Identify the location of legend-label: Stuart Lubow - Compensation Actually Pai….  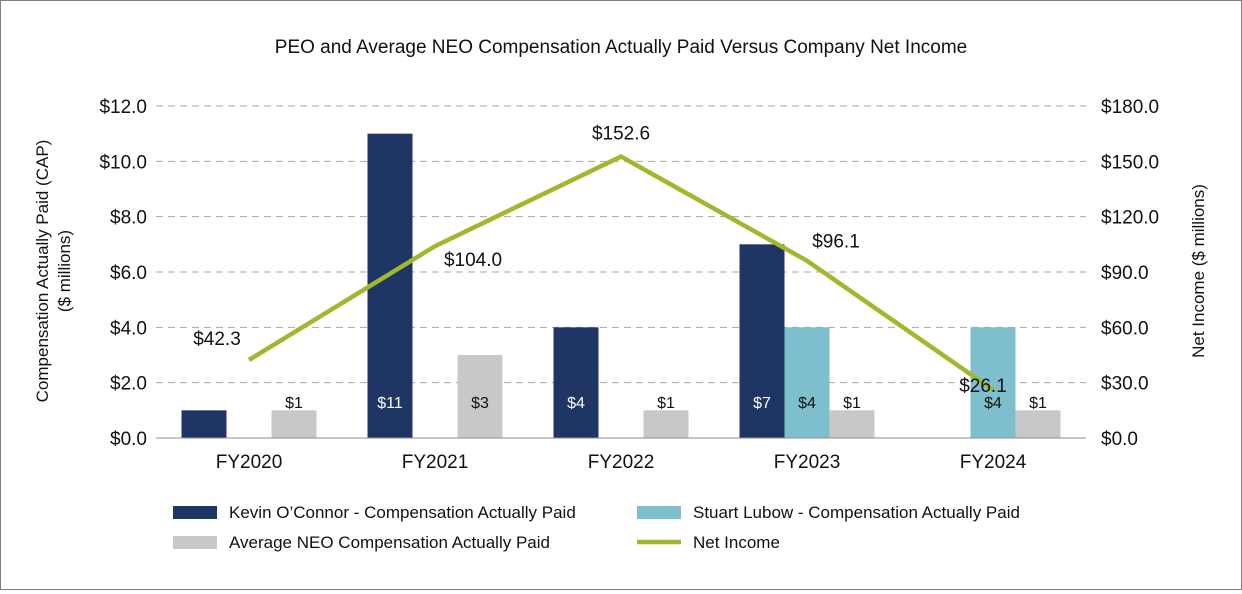
(856, 512).